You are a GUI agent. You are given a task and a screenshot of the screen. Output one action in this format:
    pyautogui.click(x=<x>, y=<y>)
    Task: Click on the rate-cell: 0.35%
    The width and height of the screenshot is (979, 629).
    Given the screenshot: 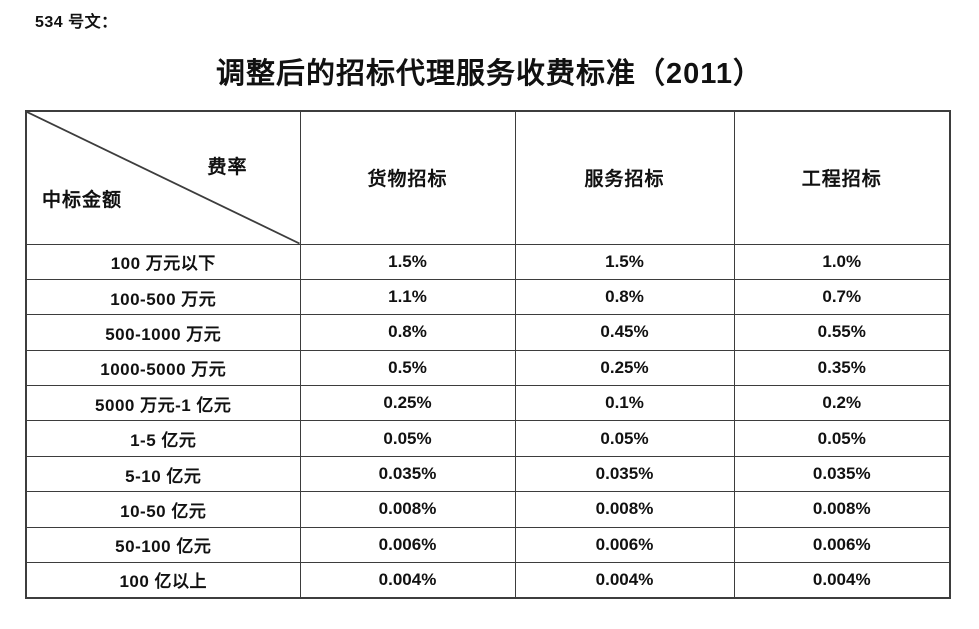 What is the action you would take?
    pyautogui.click(x=842, y=368)
    